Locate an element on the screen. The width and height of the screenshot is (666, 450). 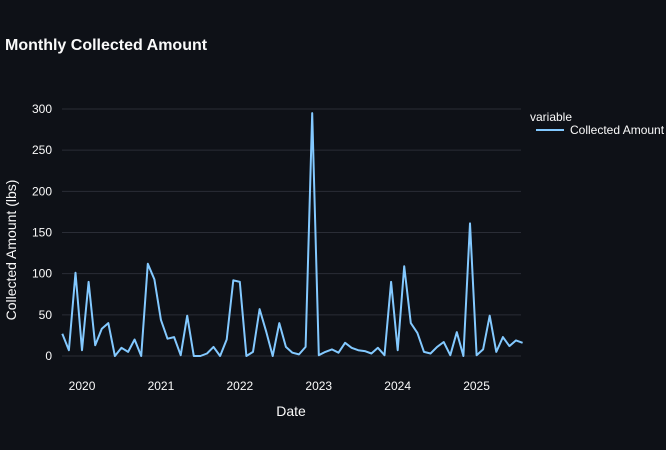
y-tick-label: 100 is located at coordinates (42, 274).